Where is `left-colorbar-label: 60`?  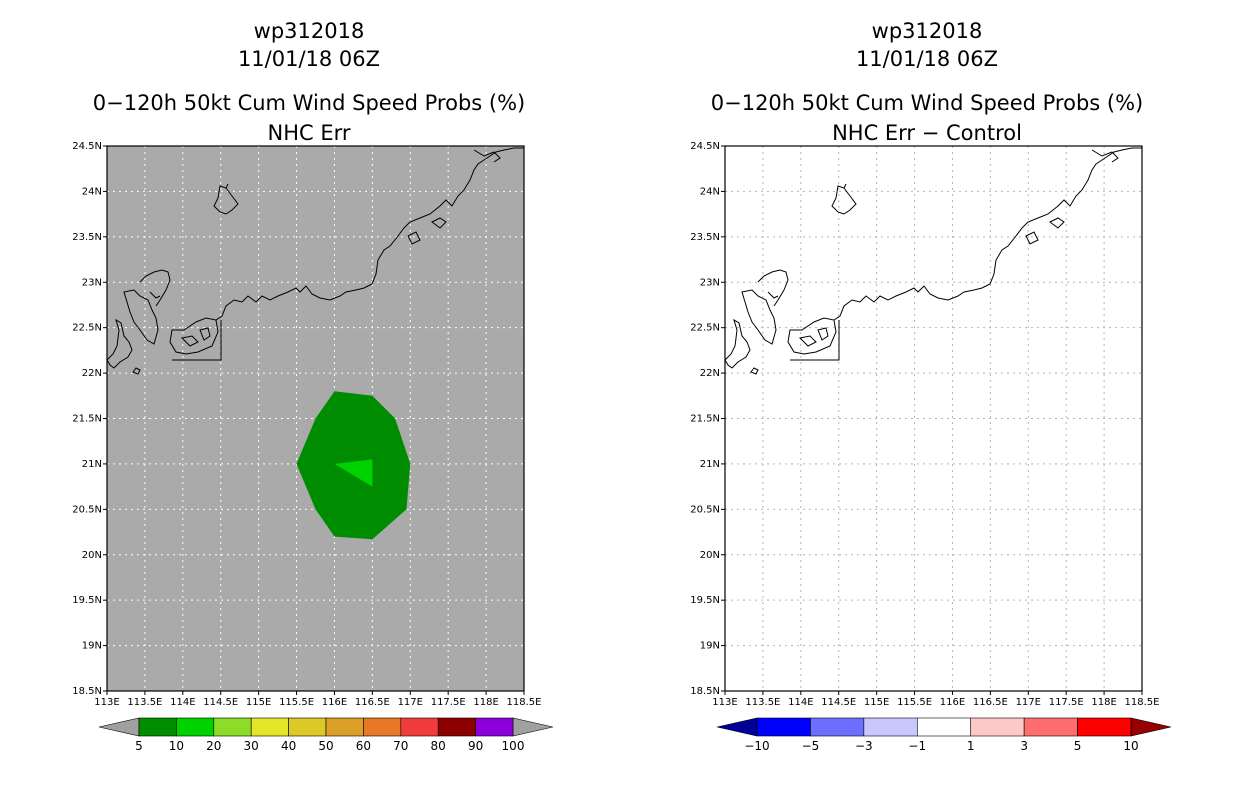 left-colorbar-label: 60 is located at coordinates (363, 746).